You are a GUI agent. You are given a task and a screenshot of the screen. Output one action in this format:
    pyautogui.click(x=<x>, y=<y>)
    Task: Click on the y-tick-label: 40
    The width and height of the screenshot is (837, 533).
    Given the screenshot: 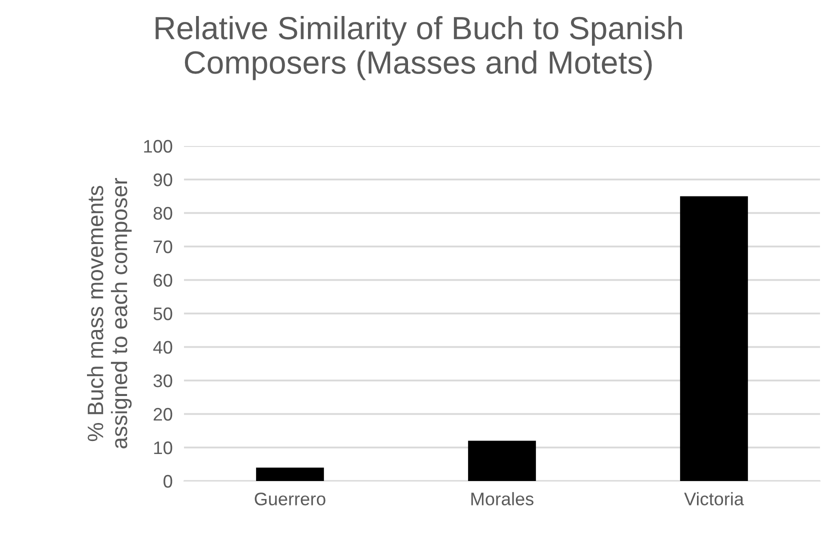 What is the action you would take?
    pyautogui.click(x=162, y=347)
    